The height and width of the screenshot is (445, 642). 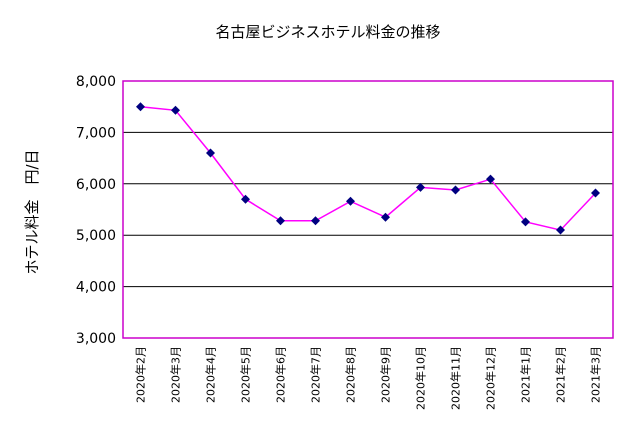 What do you see at coordinates (96, 288) in the screenshot?
I see `y-tick-label: 4,000` at bounding box center [96, 288].